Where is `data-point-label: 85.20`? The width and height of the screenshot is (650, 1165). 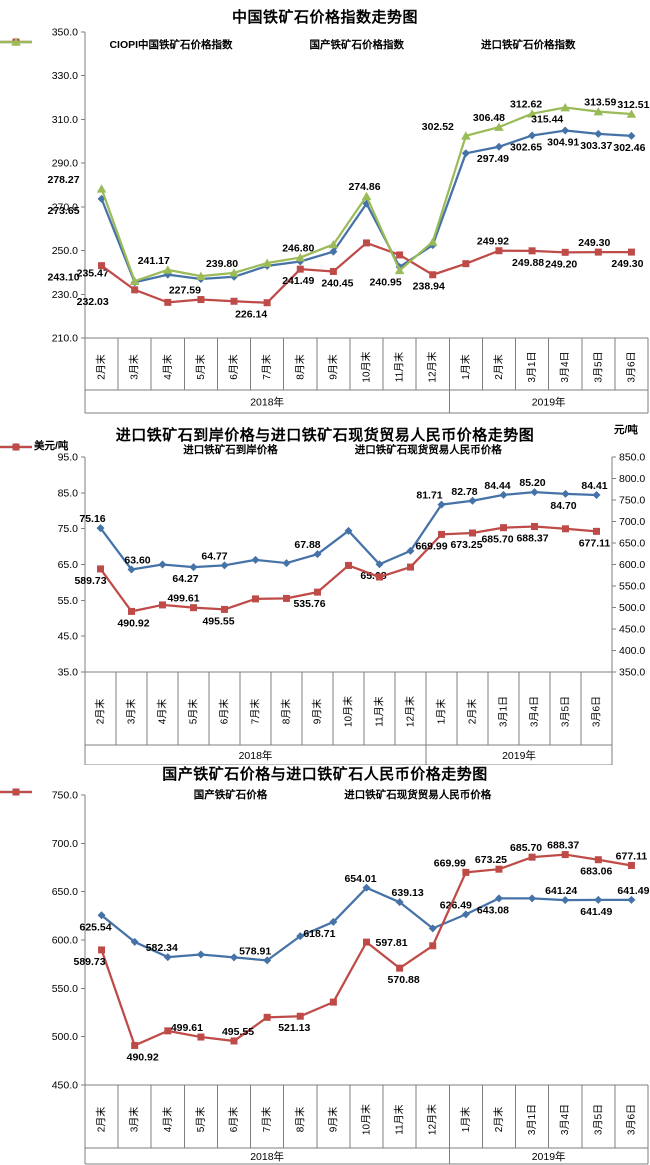 data-point-label: 85.20 is located at coordinates (532, 483).